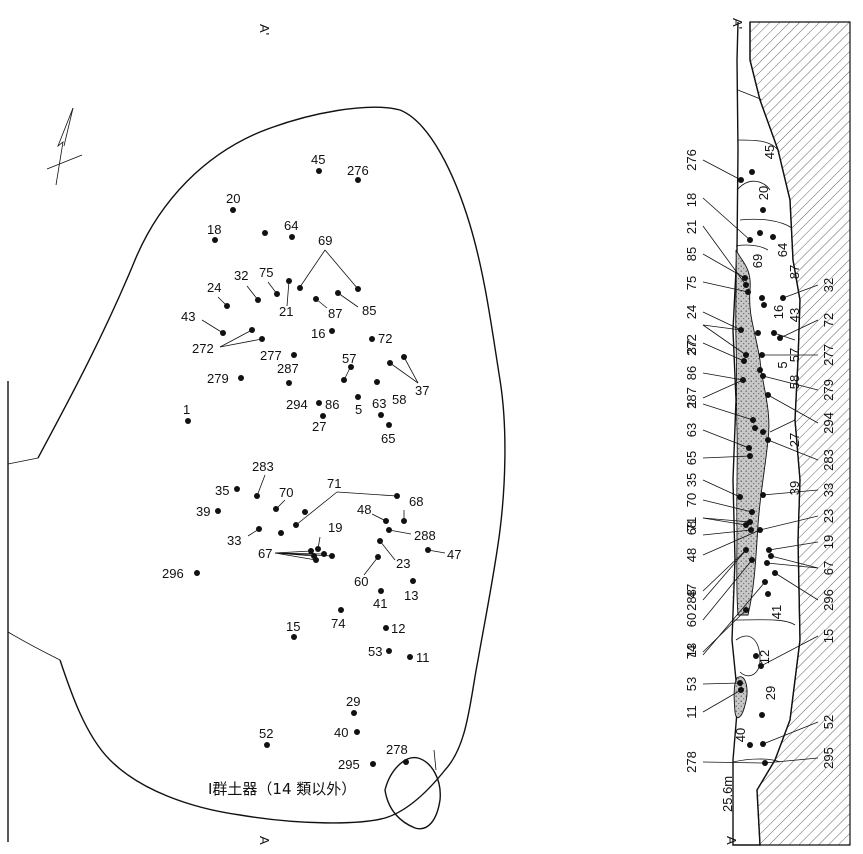 Image resolution: width=863 pixels, height=854 pixels. Describe the element at coordinates (349, 358) in the screenshot. I see `artifact-label: 57` at that location.